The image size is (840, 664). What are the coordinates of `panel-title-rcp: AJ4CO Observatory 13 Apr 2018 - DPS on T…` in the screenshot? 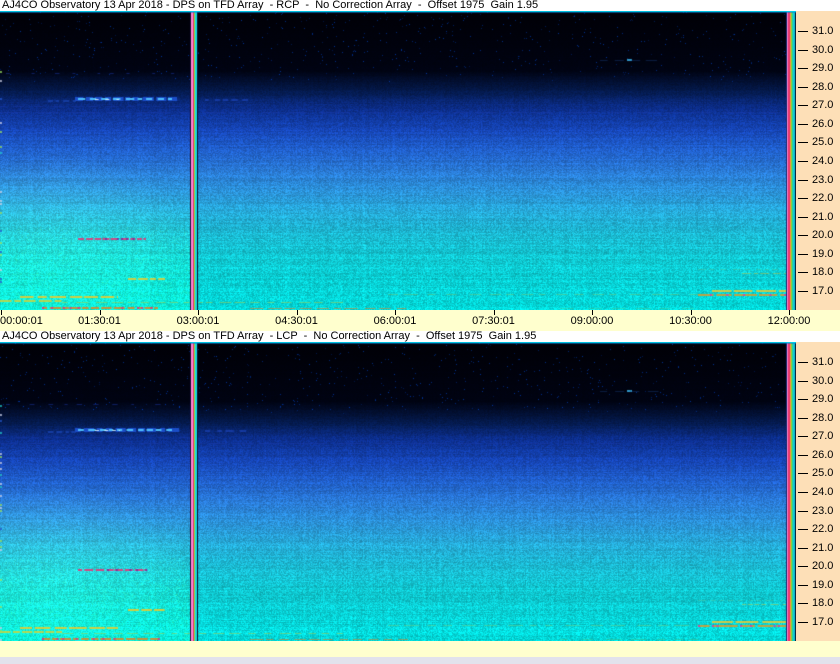 It's located at (420, 5).